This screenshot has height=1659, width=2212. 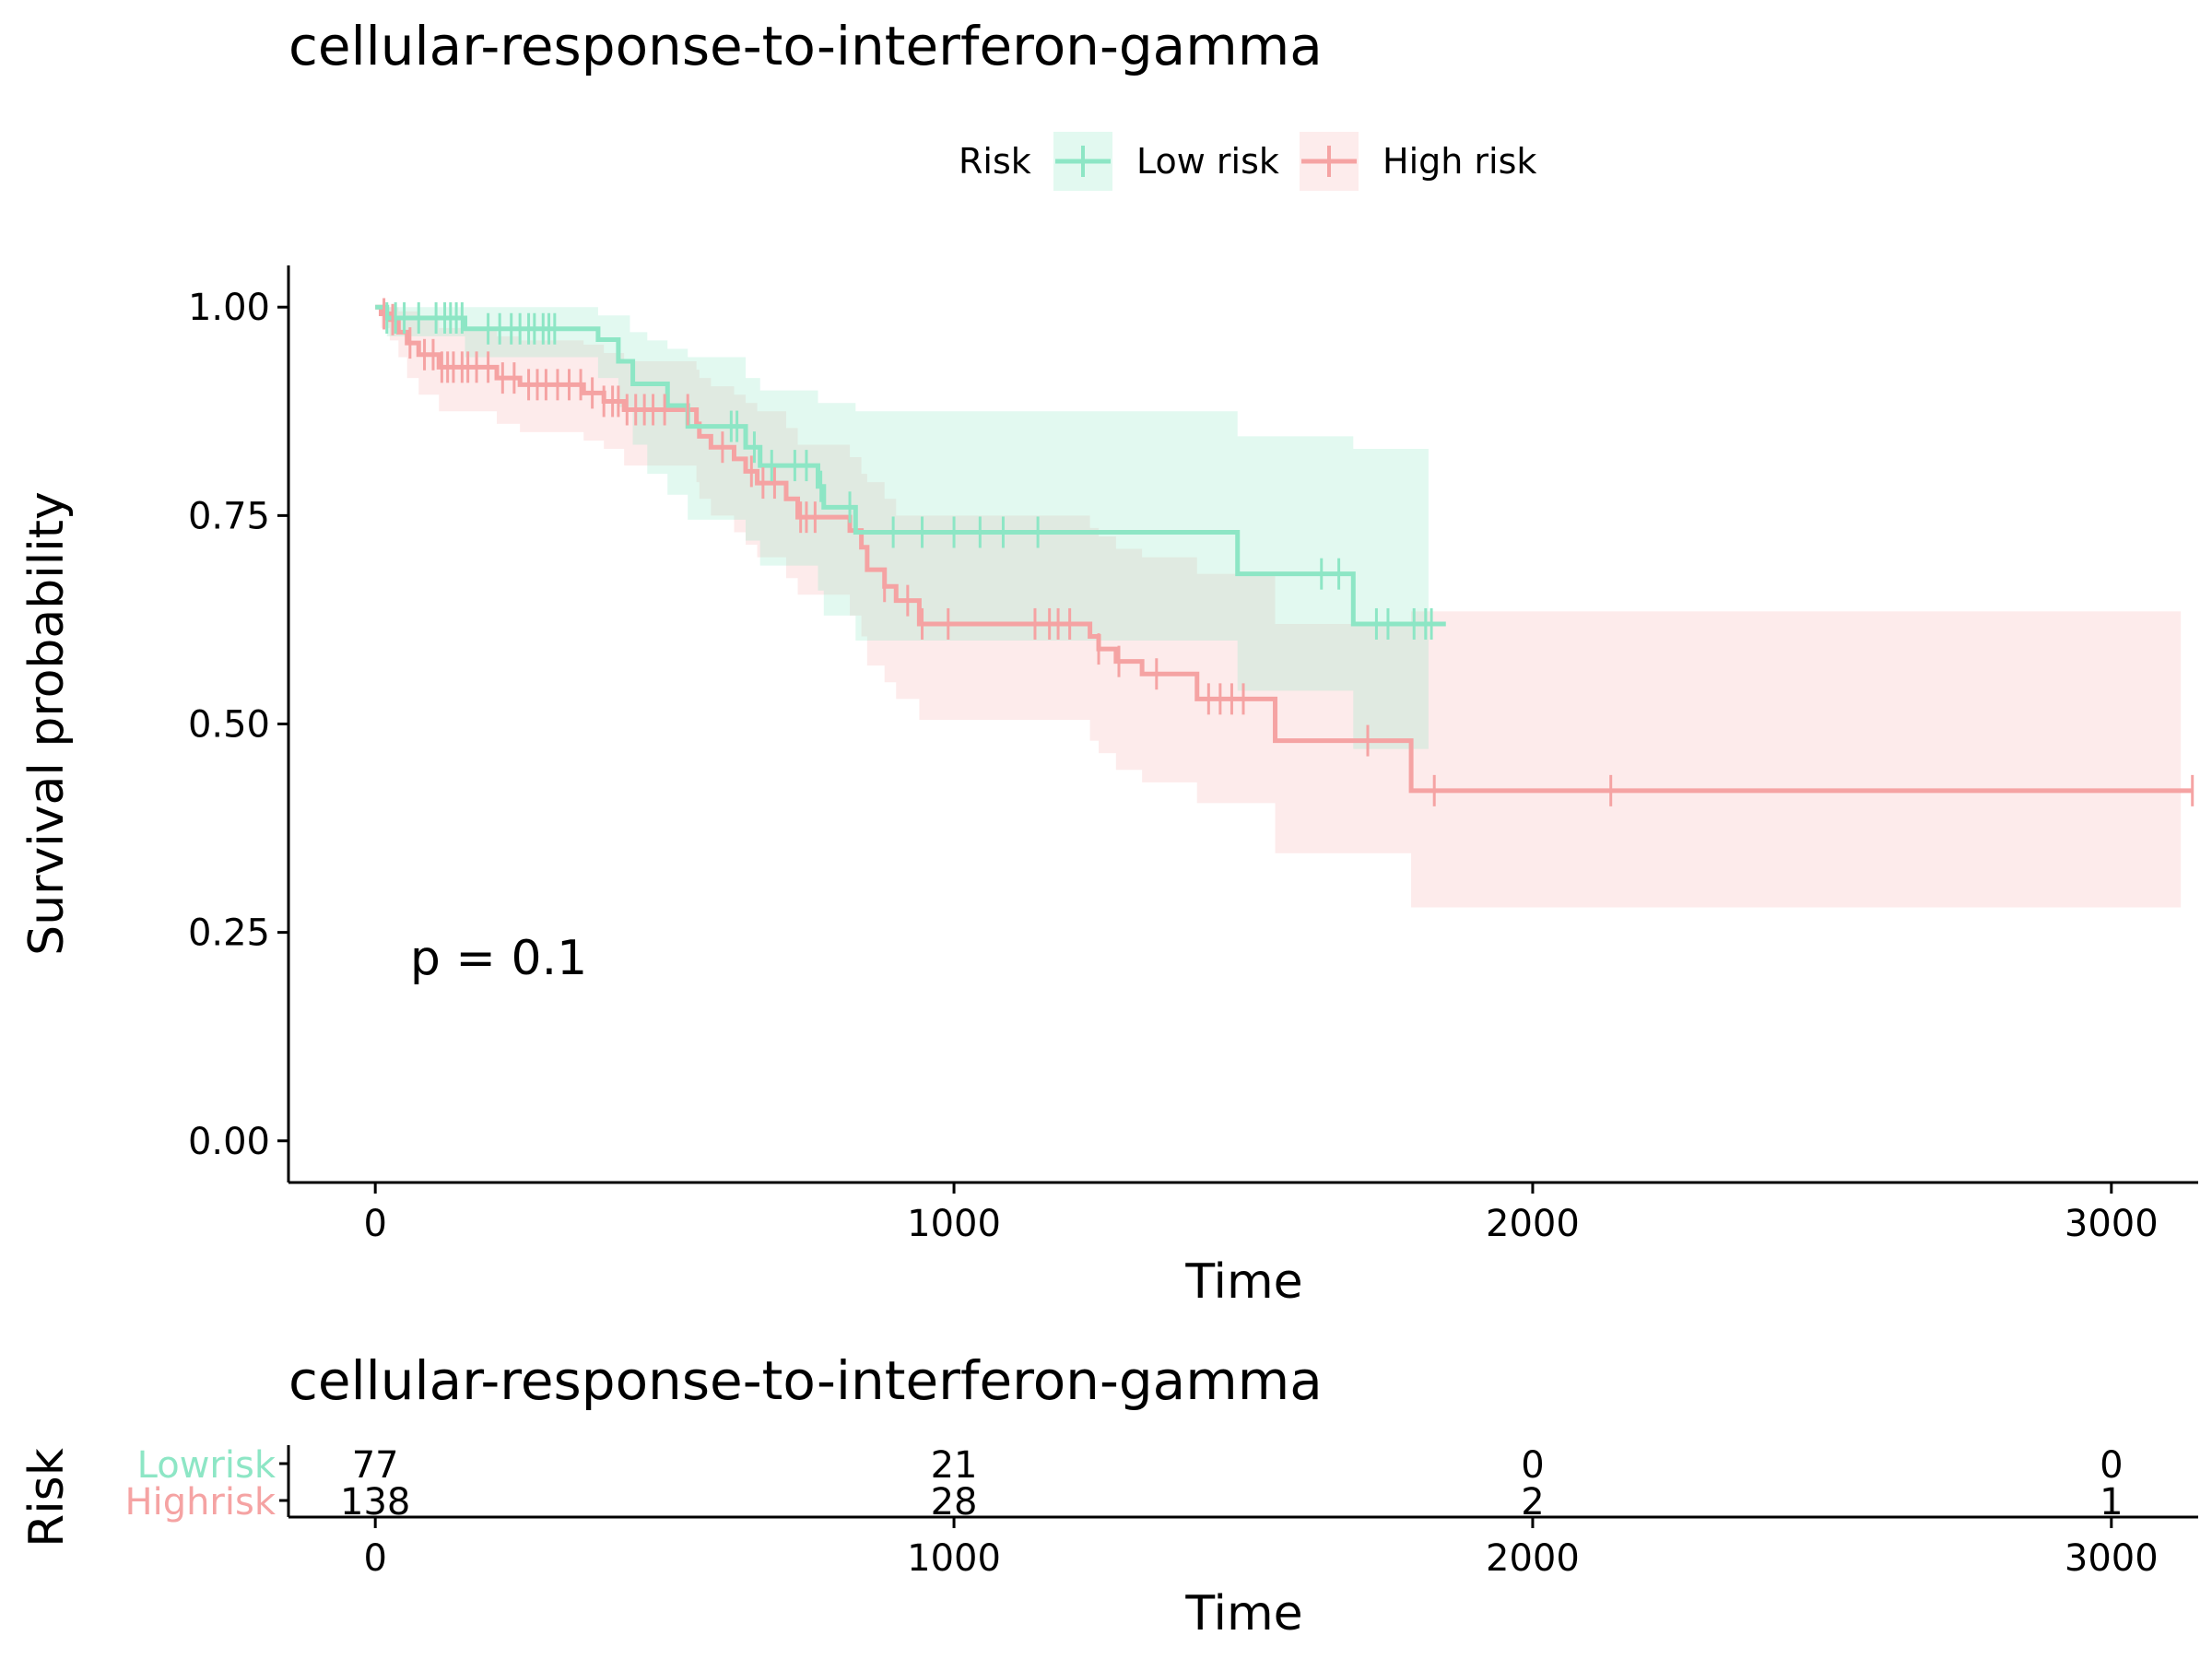 I want to click on risk-table-x-axis-title: Time, so click(x=1243, y=1613).